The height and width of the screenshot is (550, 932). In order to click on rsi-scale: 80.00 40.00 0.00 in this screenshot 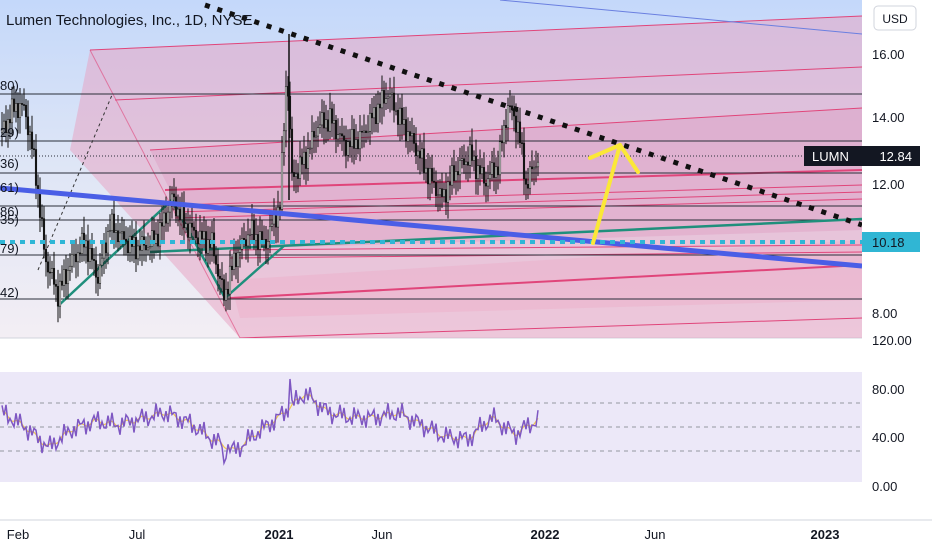, I will do `click(888, 438)`.